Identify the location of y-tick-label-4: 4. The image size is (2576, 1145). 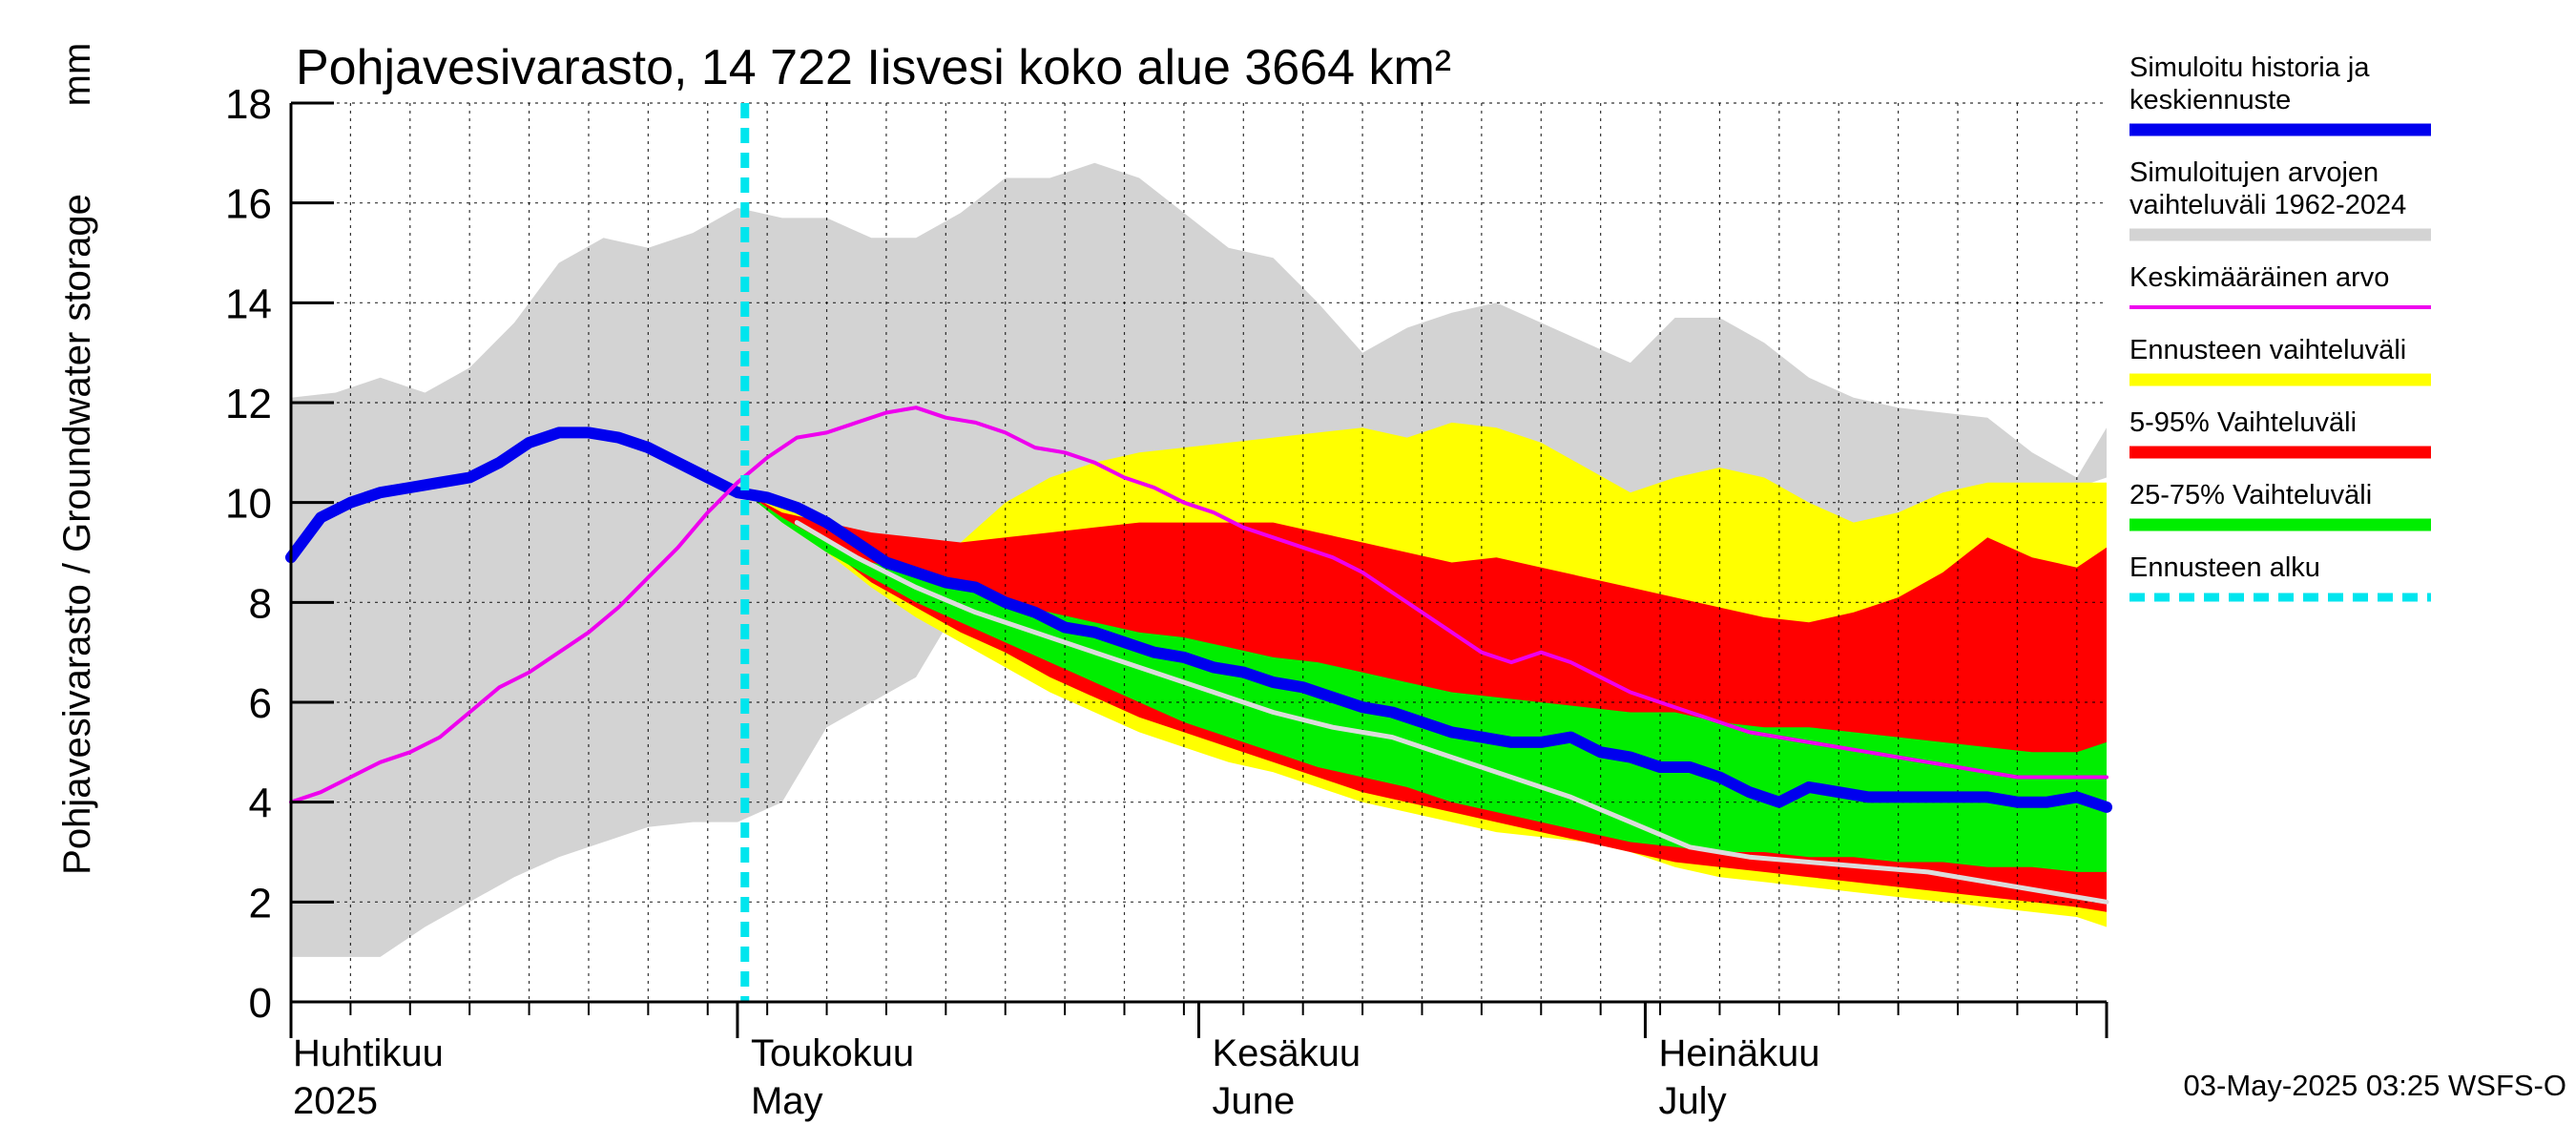
(260, 804).